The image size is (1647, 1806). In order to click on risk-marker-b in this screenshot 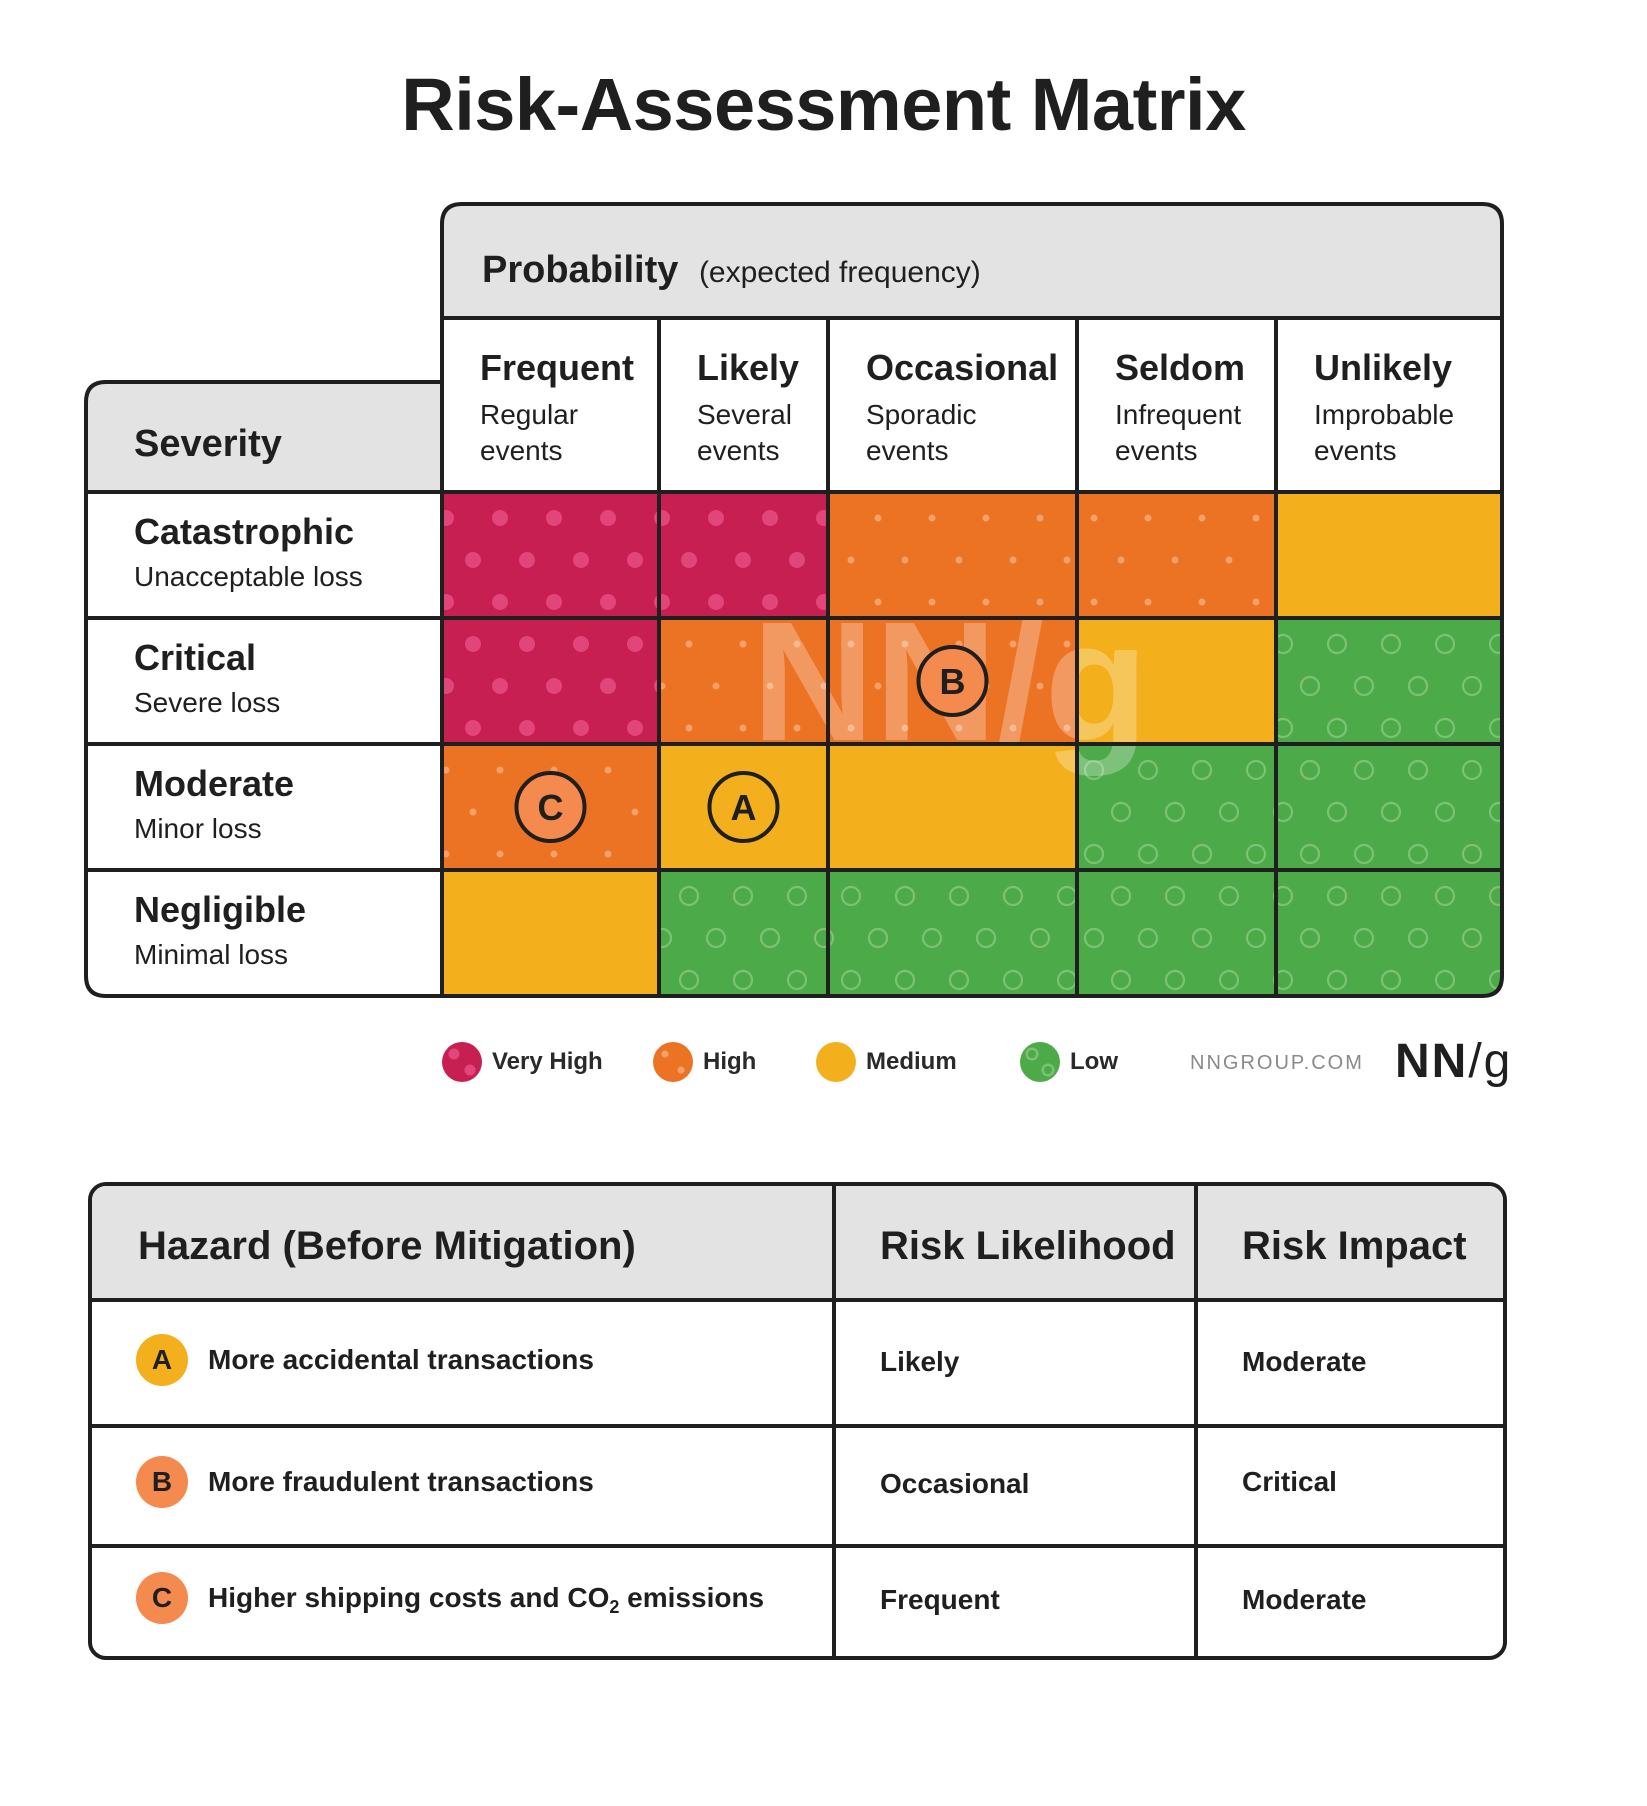, I will do `click(952, 681)`.